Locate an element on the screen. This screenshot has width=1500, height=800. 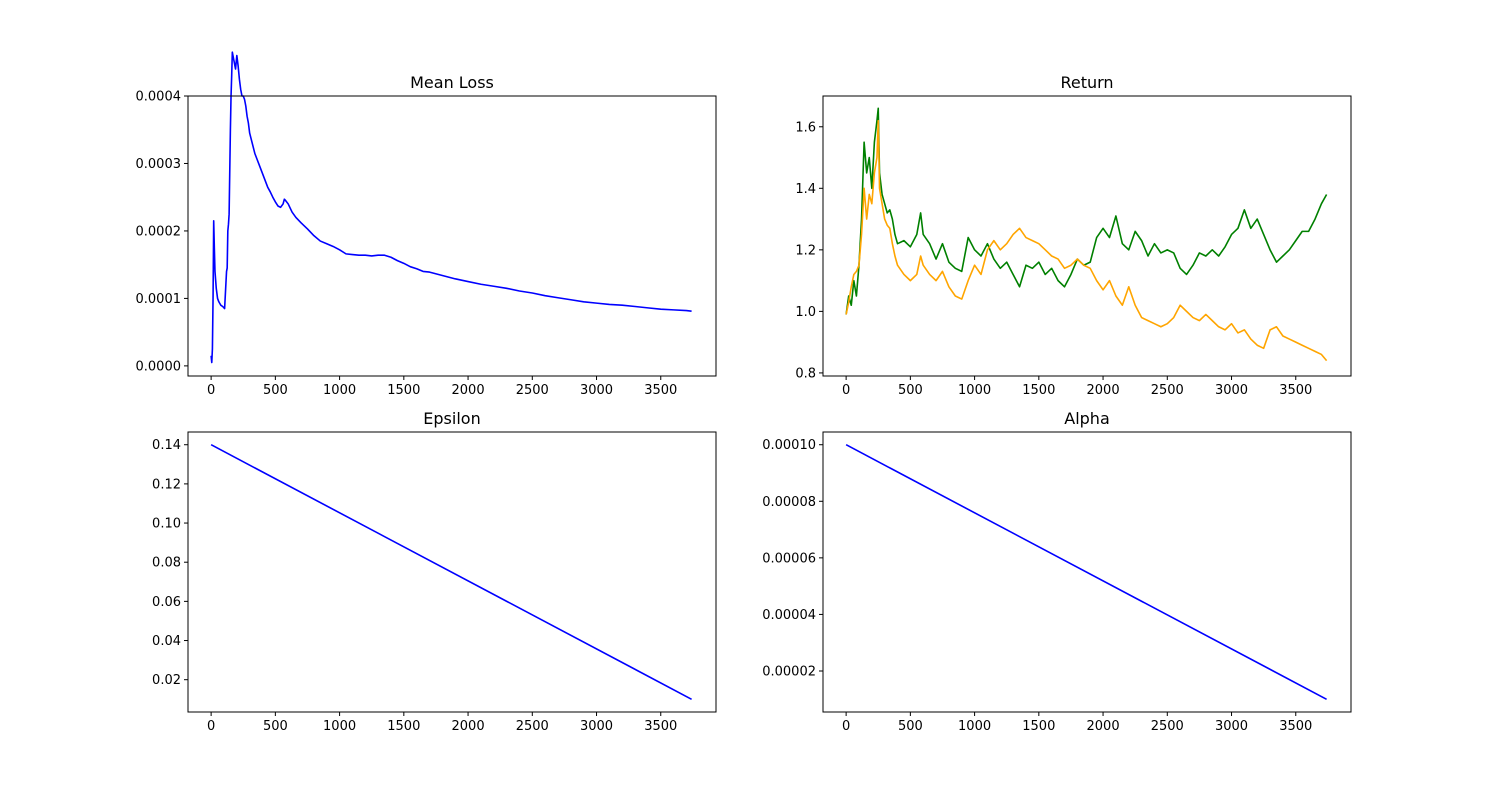
y-tick-label: 0.00010 is located at coordinates (789, 445).